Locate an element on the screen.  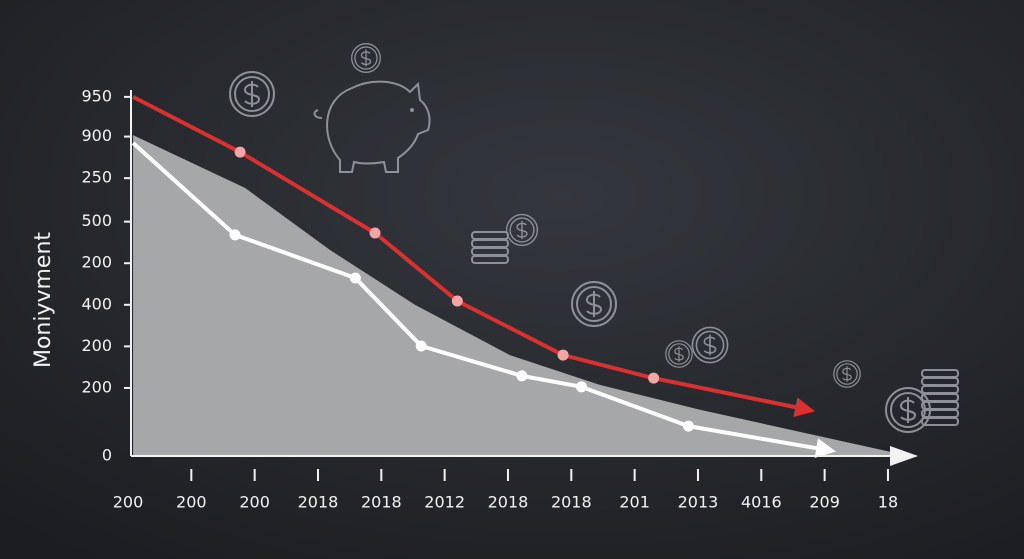
y-tick-label: 900 is located at coordinates (96, 135).